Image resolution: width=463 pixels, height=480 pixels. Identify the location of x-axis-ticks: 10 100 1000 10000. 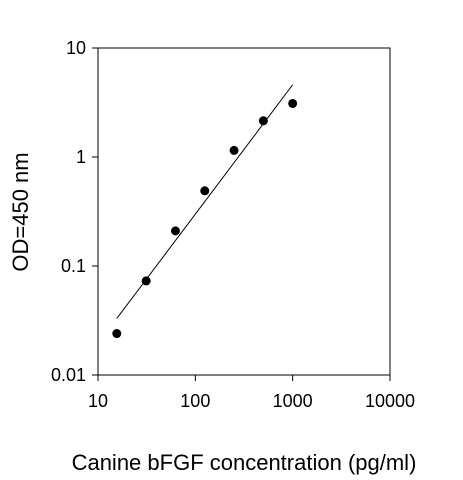
(251, 393).